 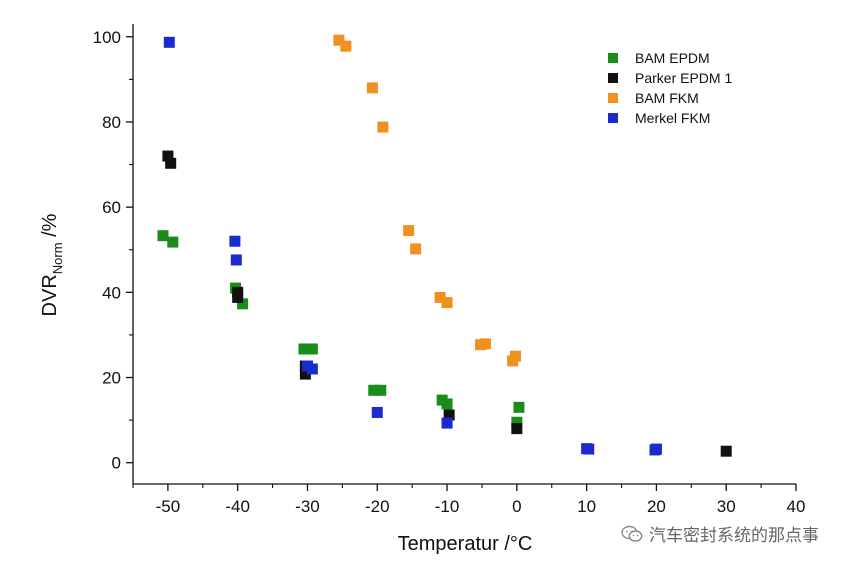 I want to click on legend-label: BAM EPDM, so click(x=672, y=58).